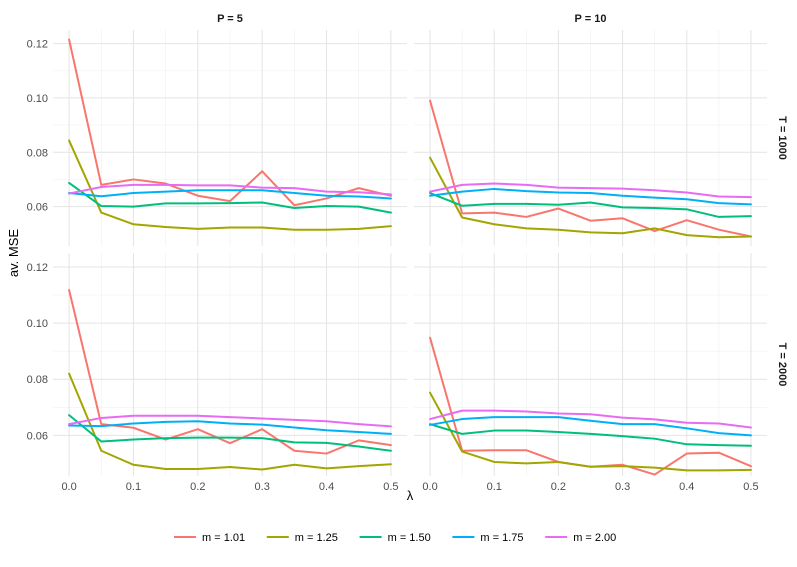  Describe the element at coordinates (37, 268) in the screenshot. I see `panel-p-5-t-2000-y-tick-label: 0.12` at that location.